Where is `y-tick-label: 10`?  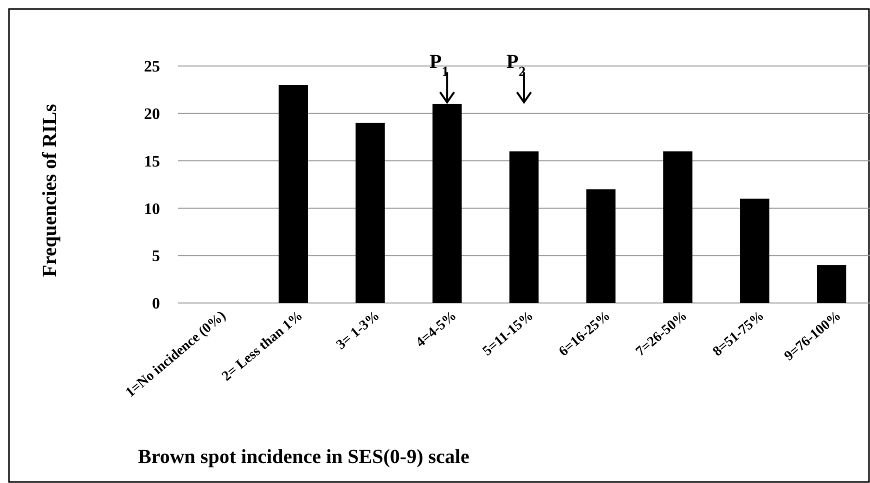 y-tick-label: 10 is located at coordinates (152, 209).